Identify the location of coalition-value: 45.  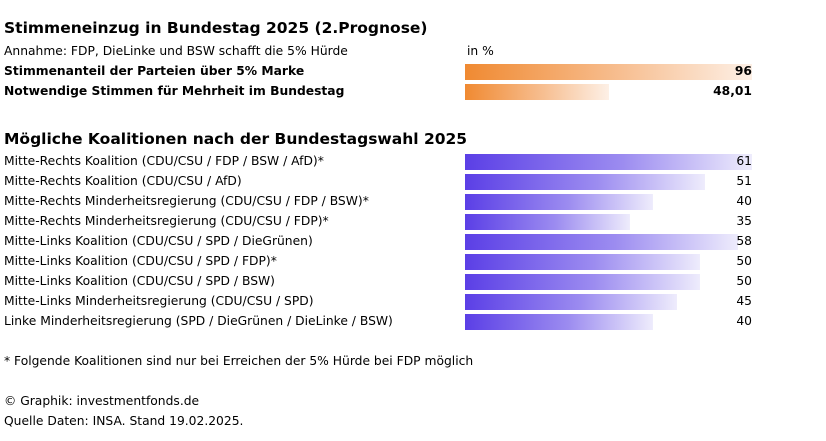
(744, 301).